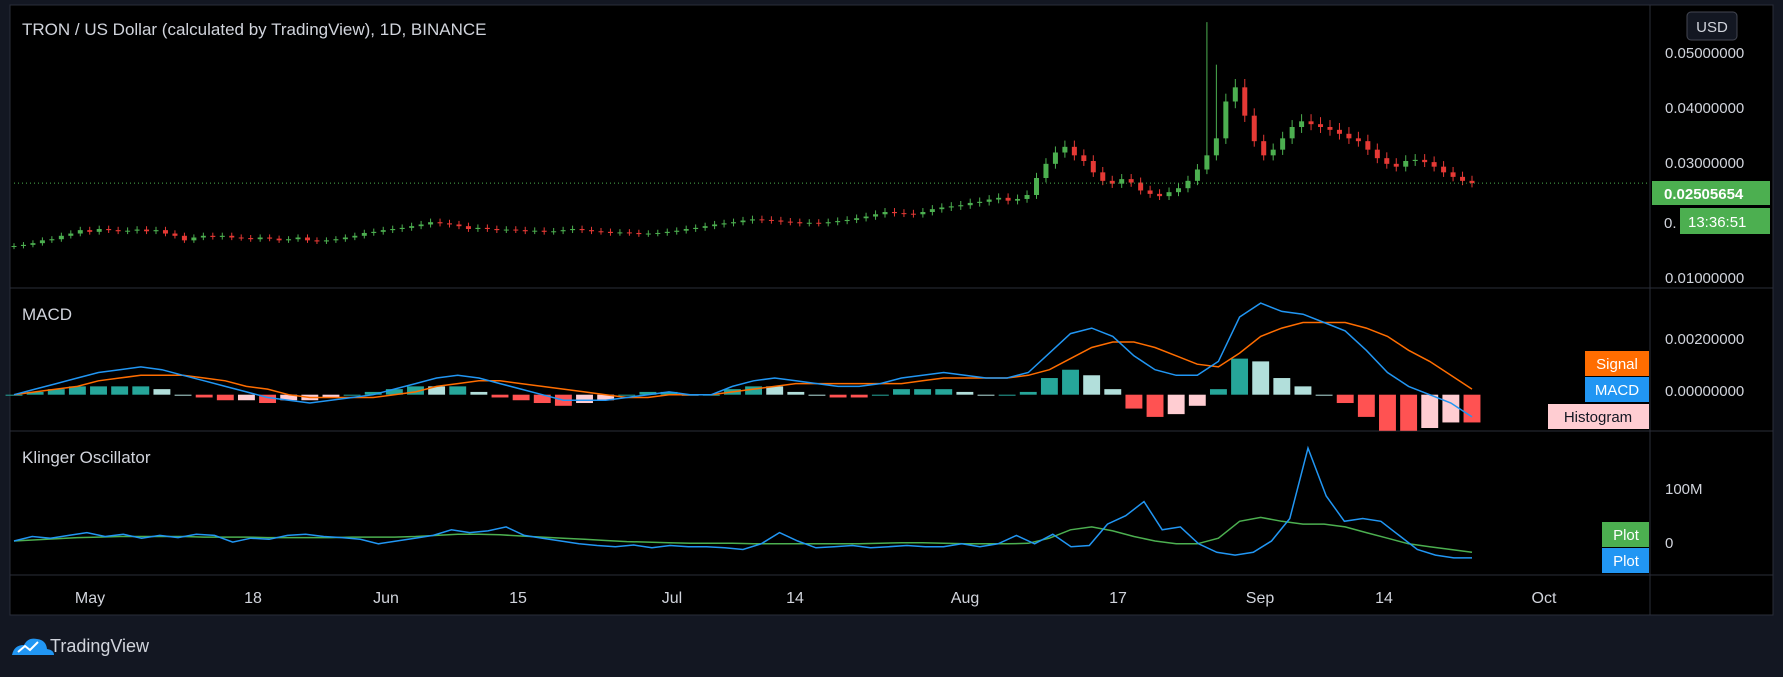 This screenshot has width=1783, height=677. Describe the element at coordinates (33, 646) in the screenshot. I see `cloud-icon` at that location.